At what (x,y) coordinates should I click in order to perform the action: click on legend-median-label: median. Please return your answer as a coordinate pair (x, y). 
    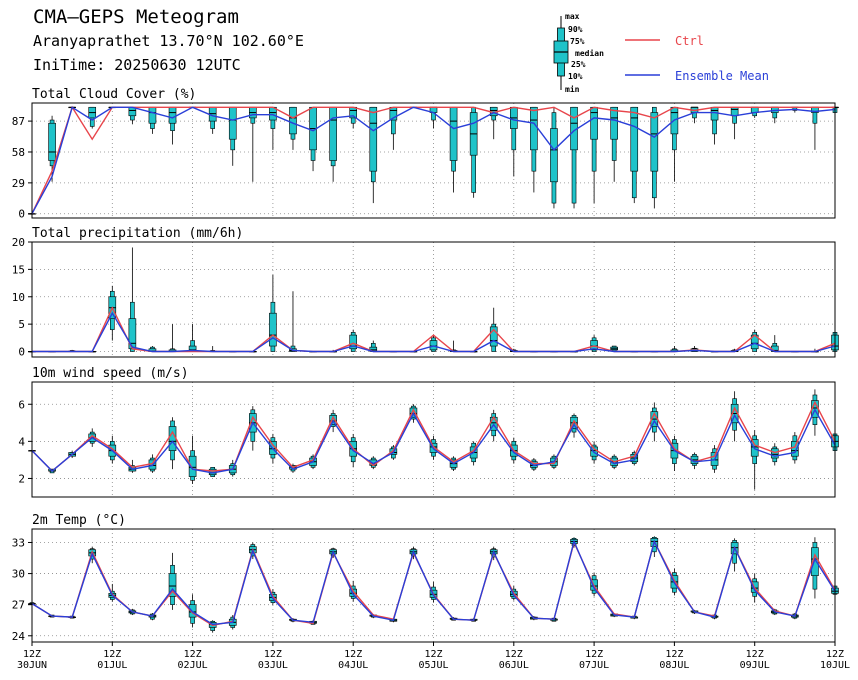
    Looking at the image, I should click on (589, 53).